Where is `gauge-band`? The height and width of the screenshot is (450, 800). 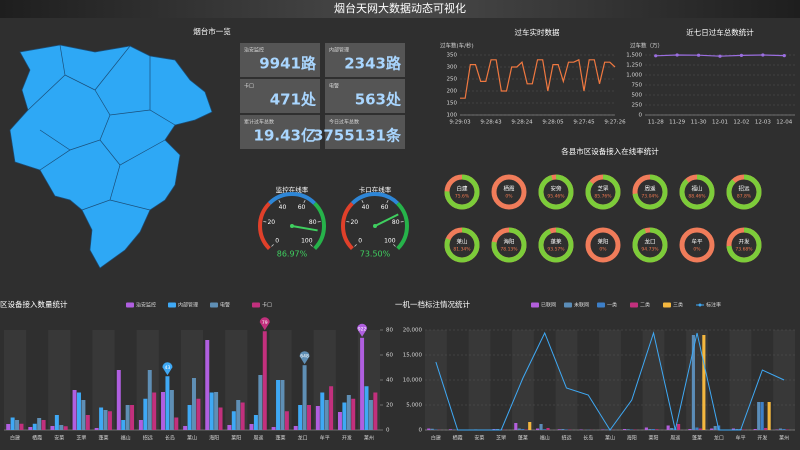
gauge-band is located at coordinates (264, 226).